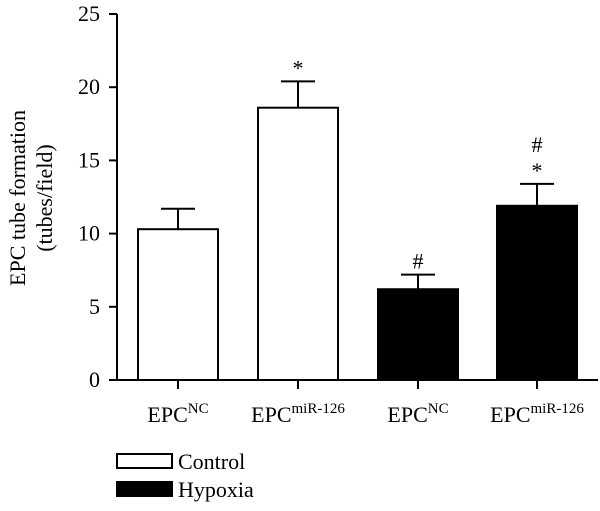  Describe the element at coordinates (89, 233) in the screenshot. I see `y-tick-label: 10` at that location.